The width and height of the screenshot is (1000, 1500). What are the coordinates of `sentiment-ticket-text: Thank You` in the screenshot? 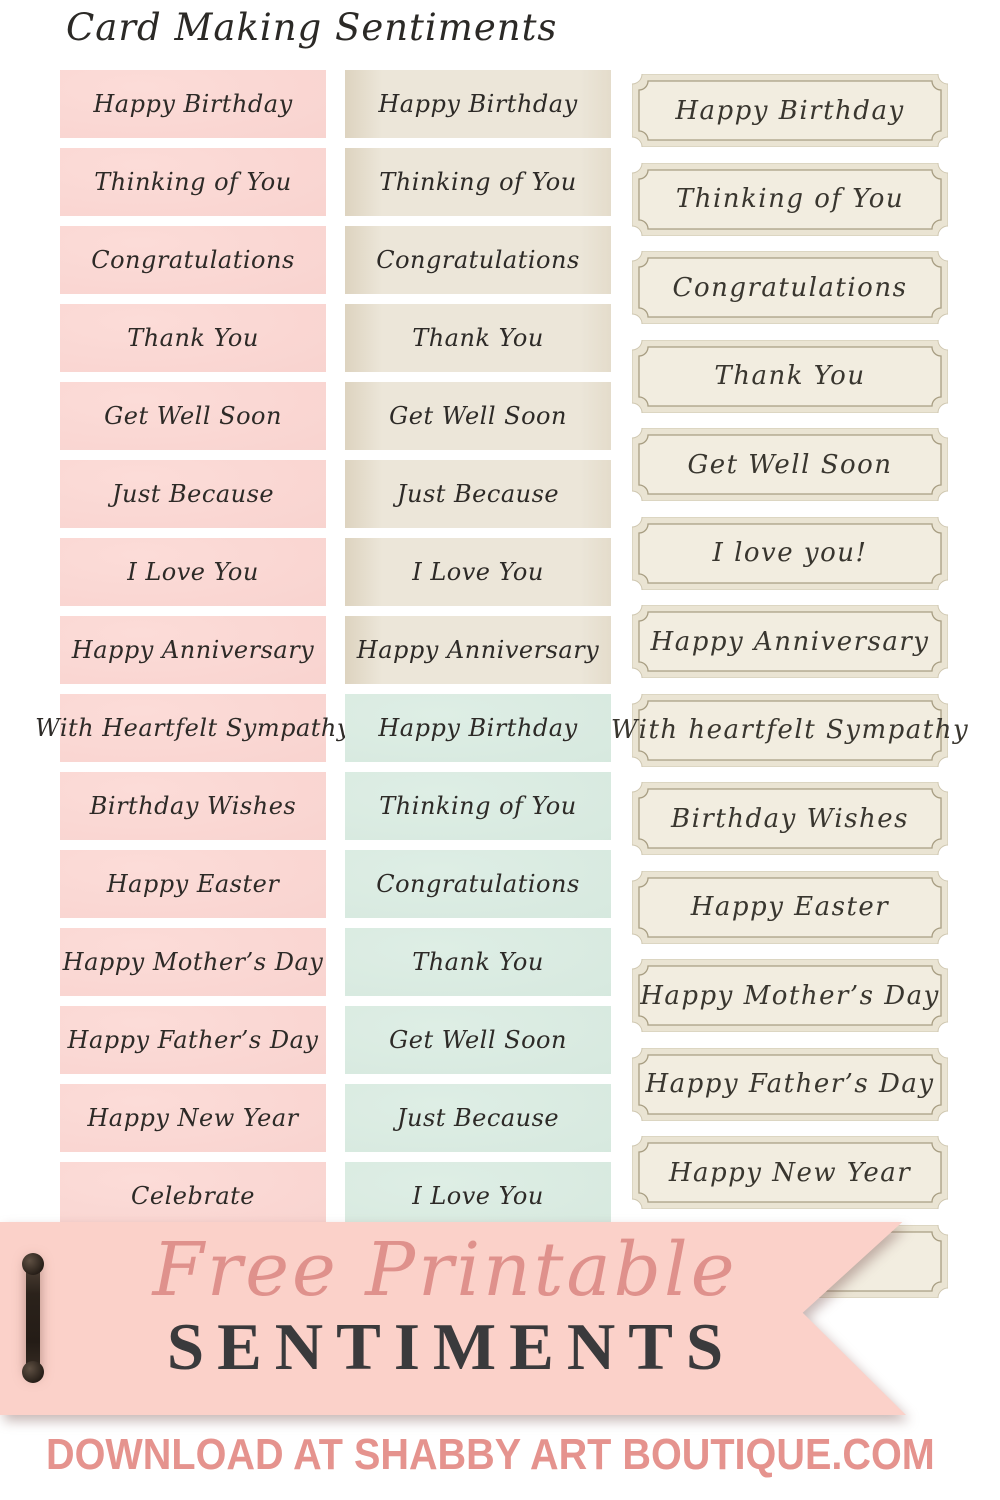 It's located at (790, 376).